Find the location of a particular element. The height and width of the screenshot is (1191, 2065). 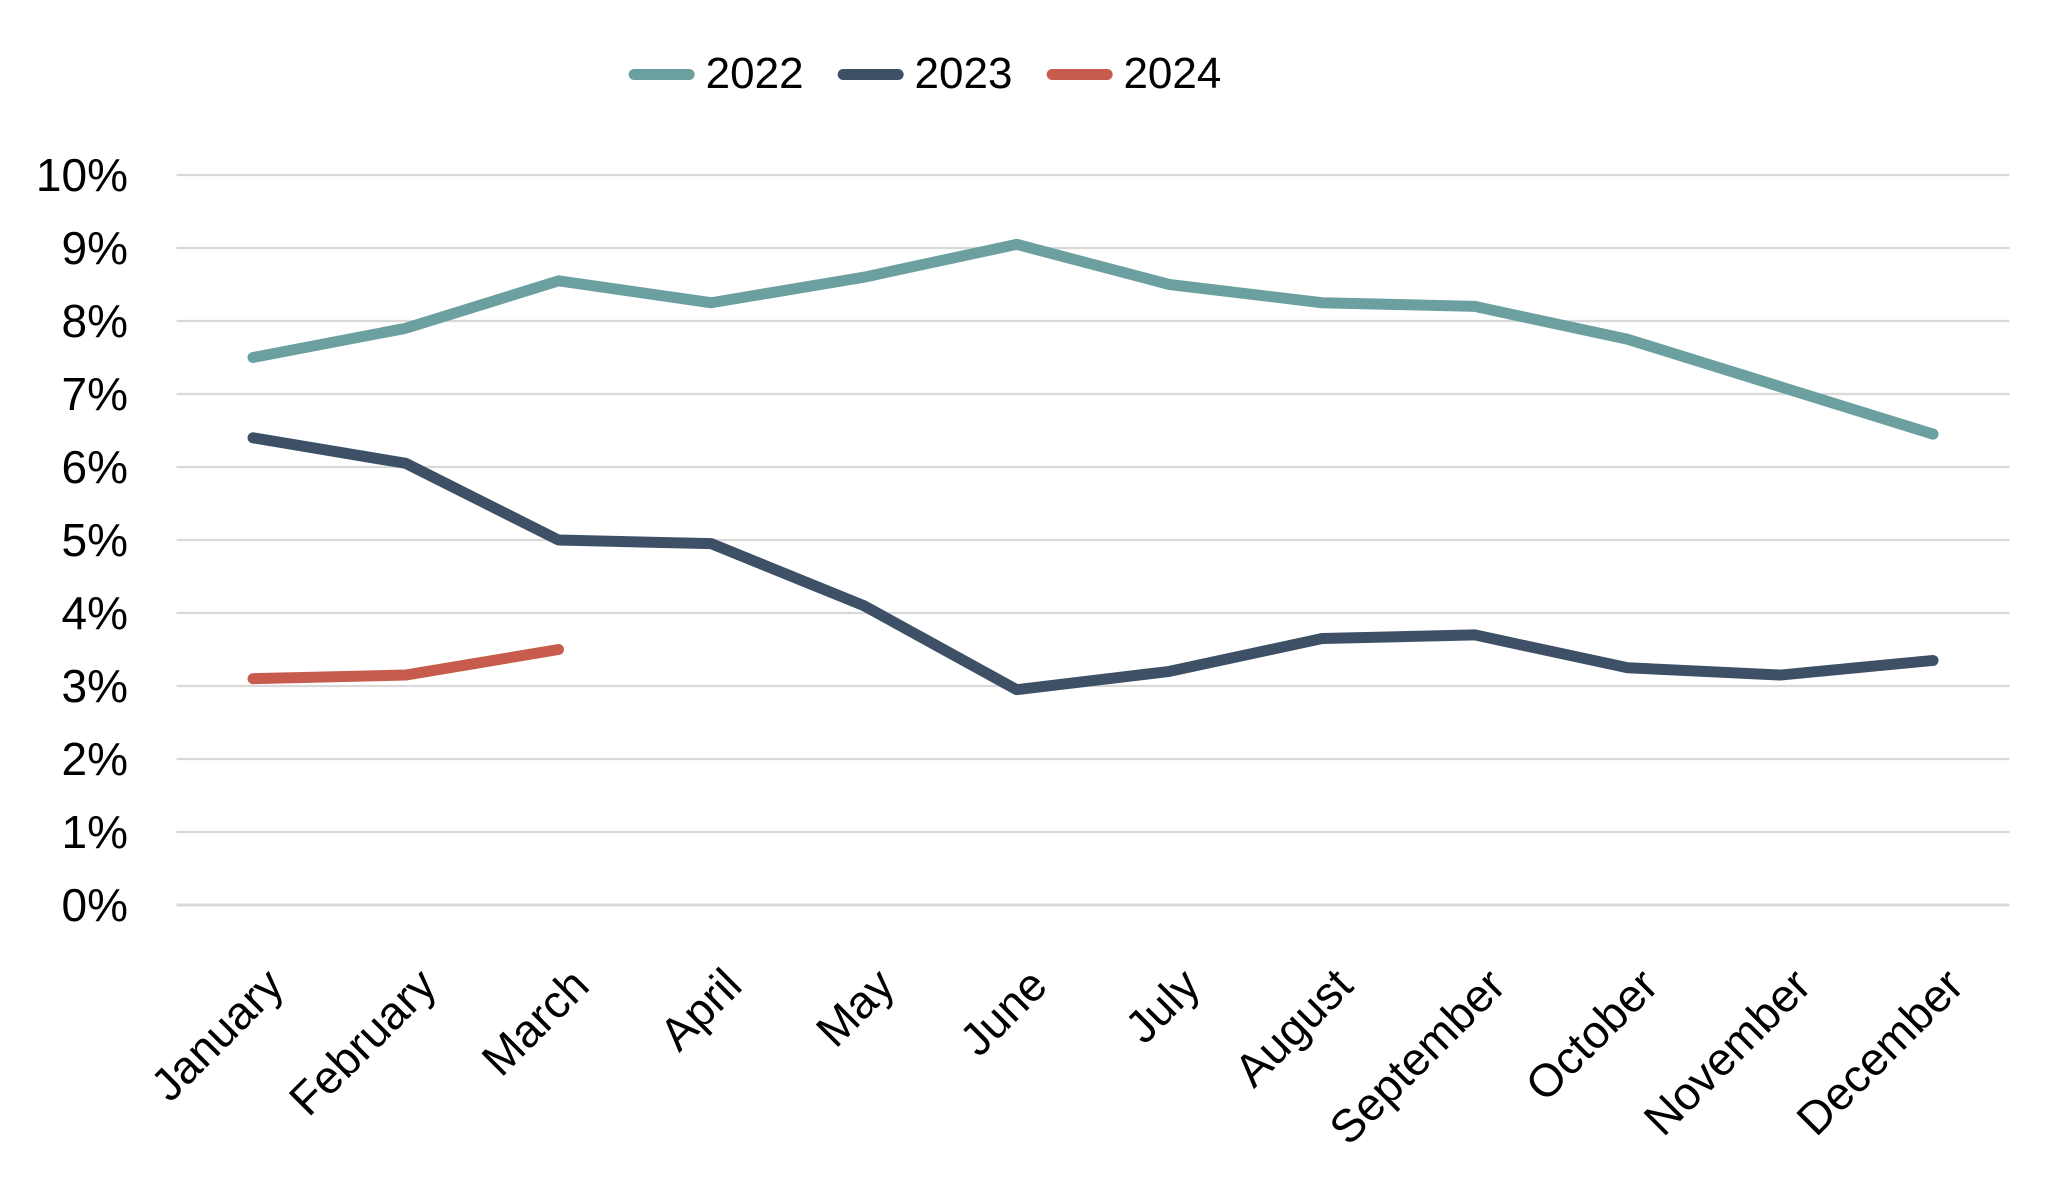

legend-item-2024: 2024 is located at coordinates (1133, 74).